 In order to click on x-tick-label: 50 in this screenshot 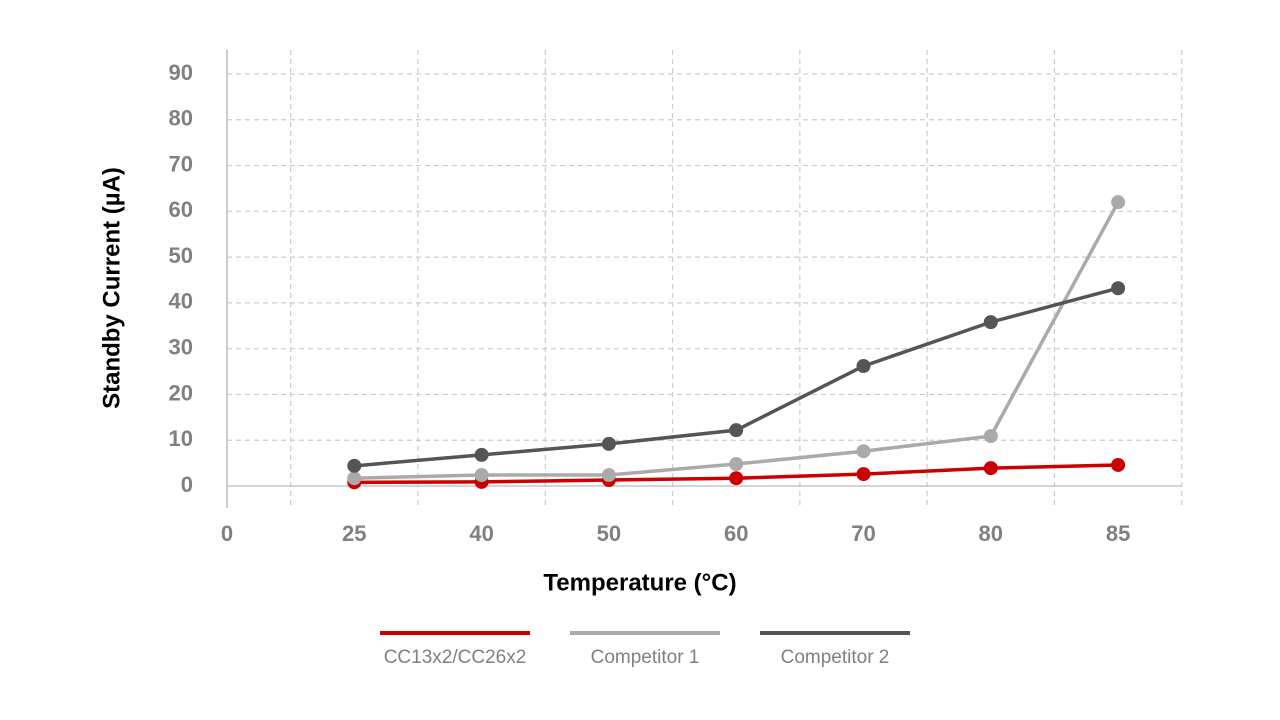, I will do `click(609, 533)`.